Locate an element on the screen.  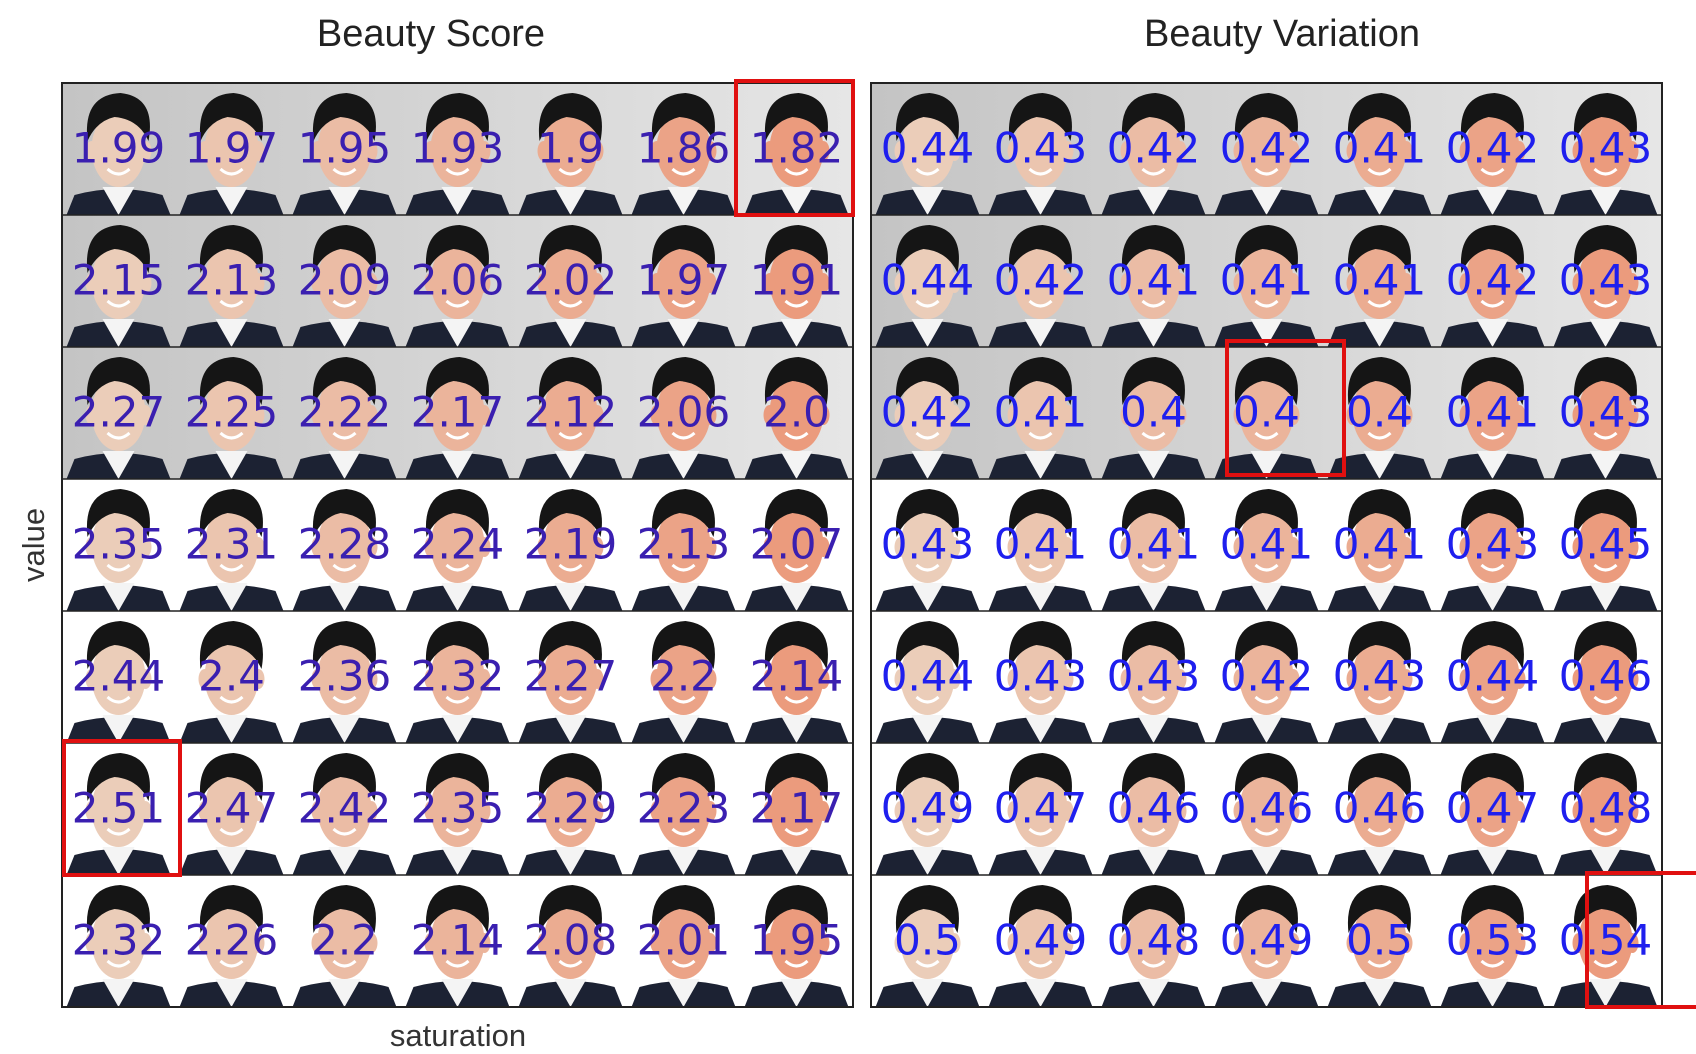
cell-value: 0.44 is located at coordinates (1493, 676).